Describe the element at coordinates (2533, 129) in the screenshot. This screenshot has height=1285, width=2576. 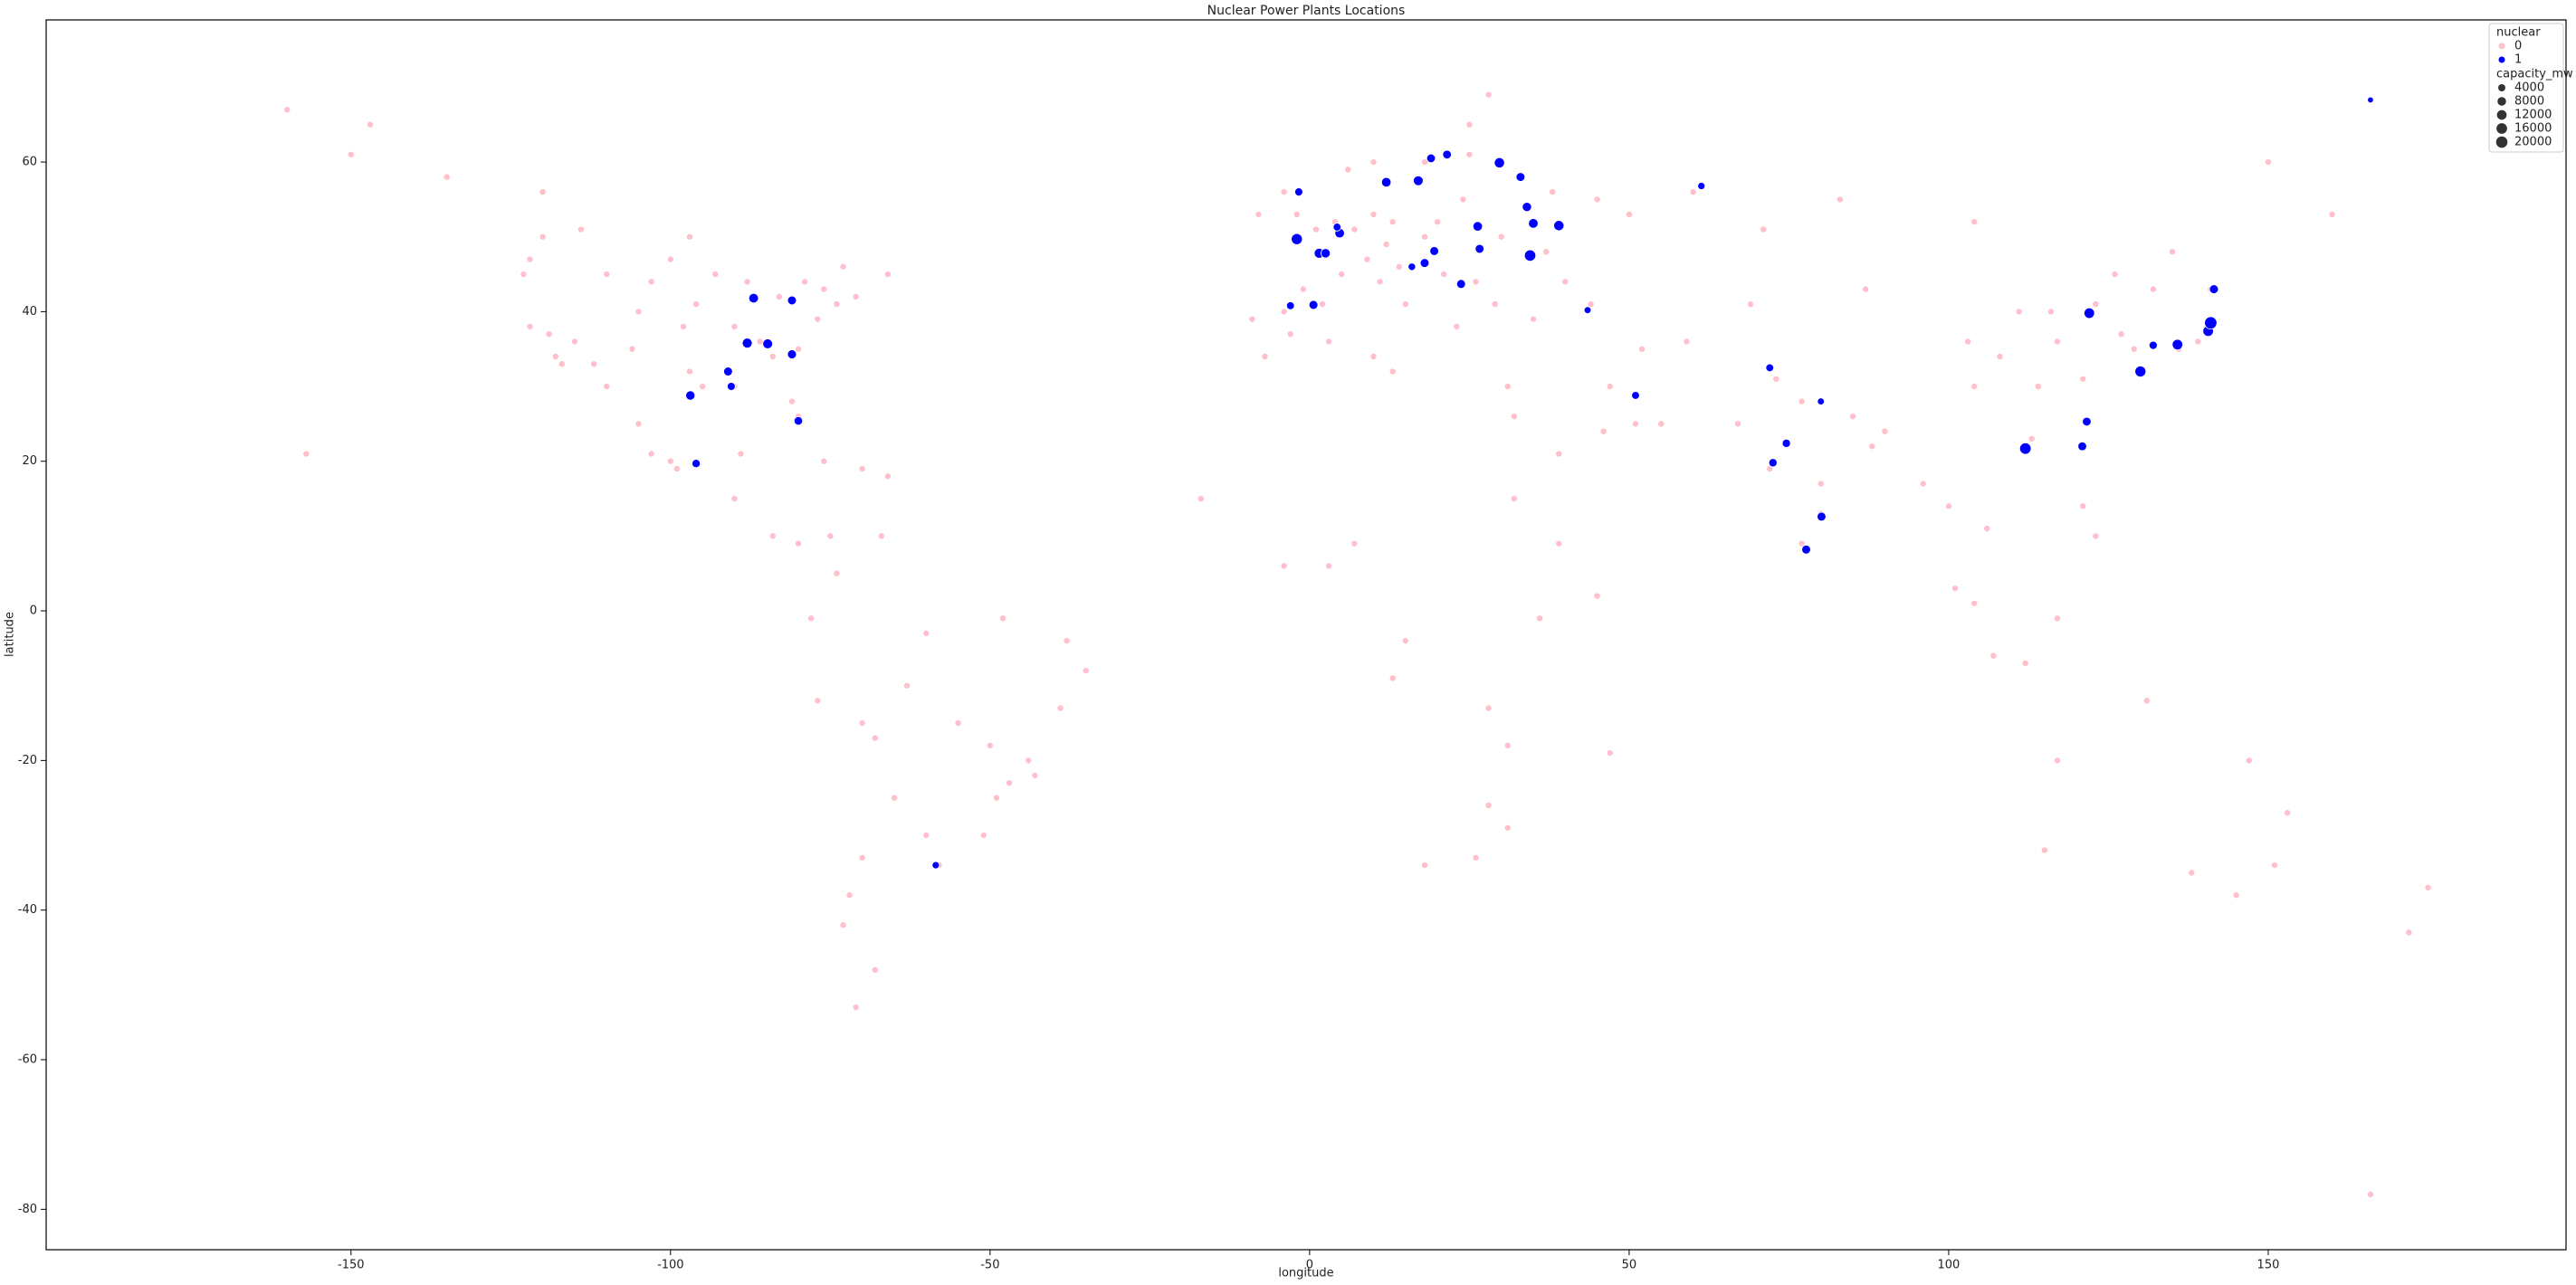
I see `legend-label: 16000` at that location.